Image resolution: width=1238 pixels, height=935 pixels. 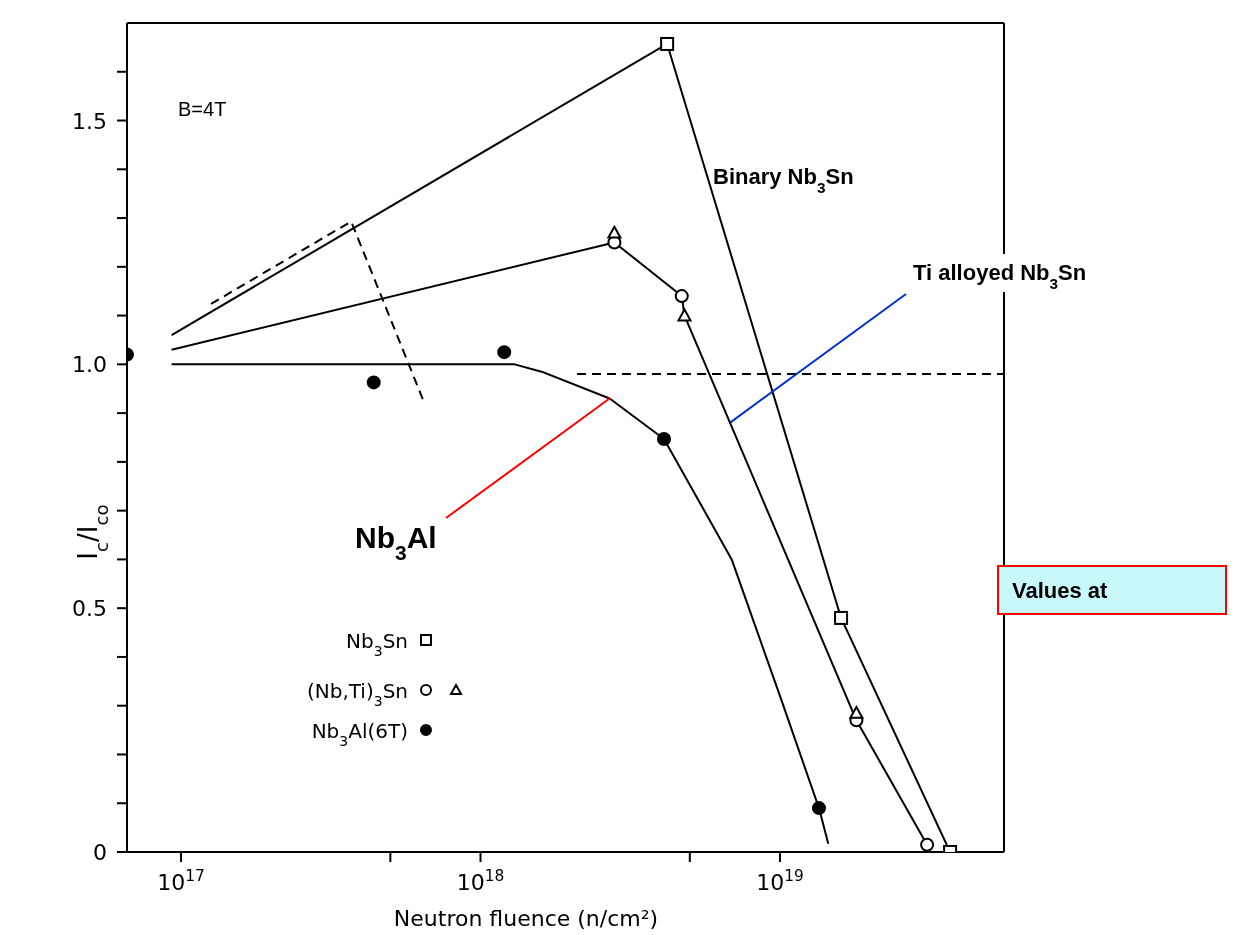 I want to click on legend-label: Nb$_{3}$Sn, so click(x=377, y=644).